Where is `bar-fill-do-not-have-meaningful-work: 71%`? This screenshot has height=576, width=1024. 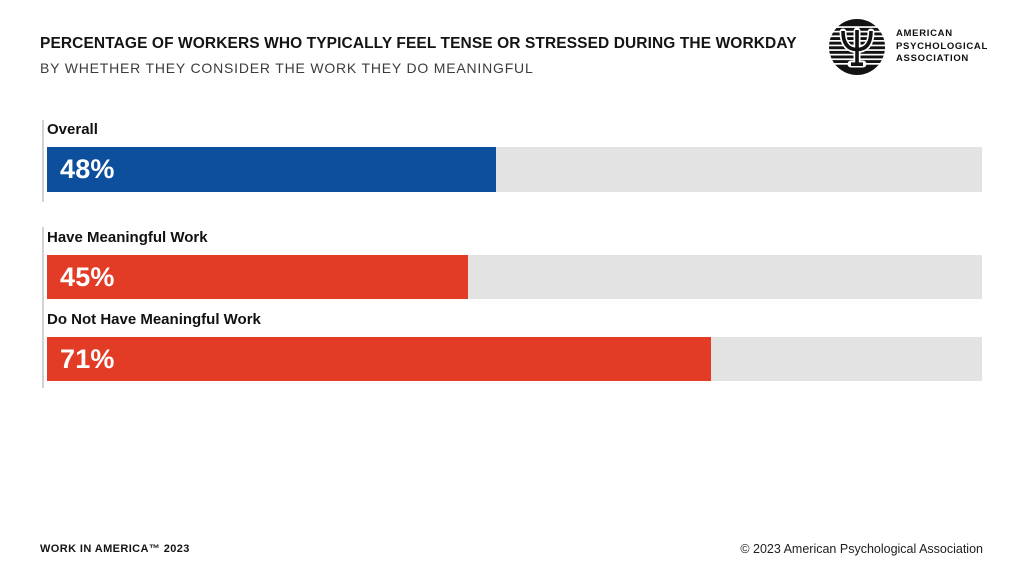 bar-fill-do-not-have-meaningful-work: 71% is located at coordinates (379, 359).